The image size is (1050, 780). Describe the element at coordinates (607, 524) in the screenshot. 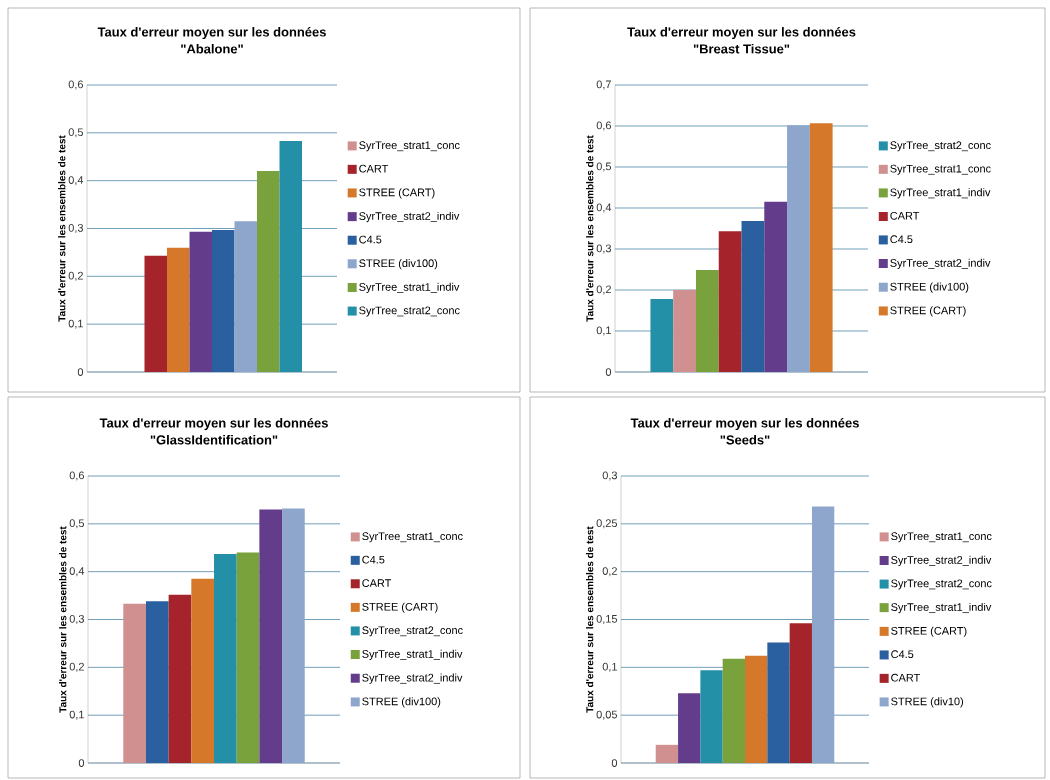

I see `y-tick-label: 0,25` at that location.